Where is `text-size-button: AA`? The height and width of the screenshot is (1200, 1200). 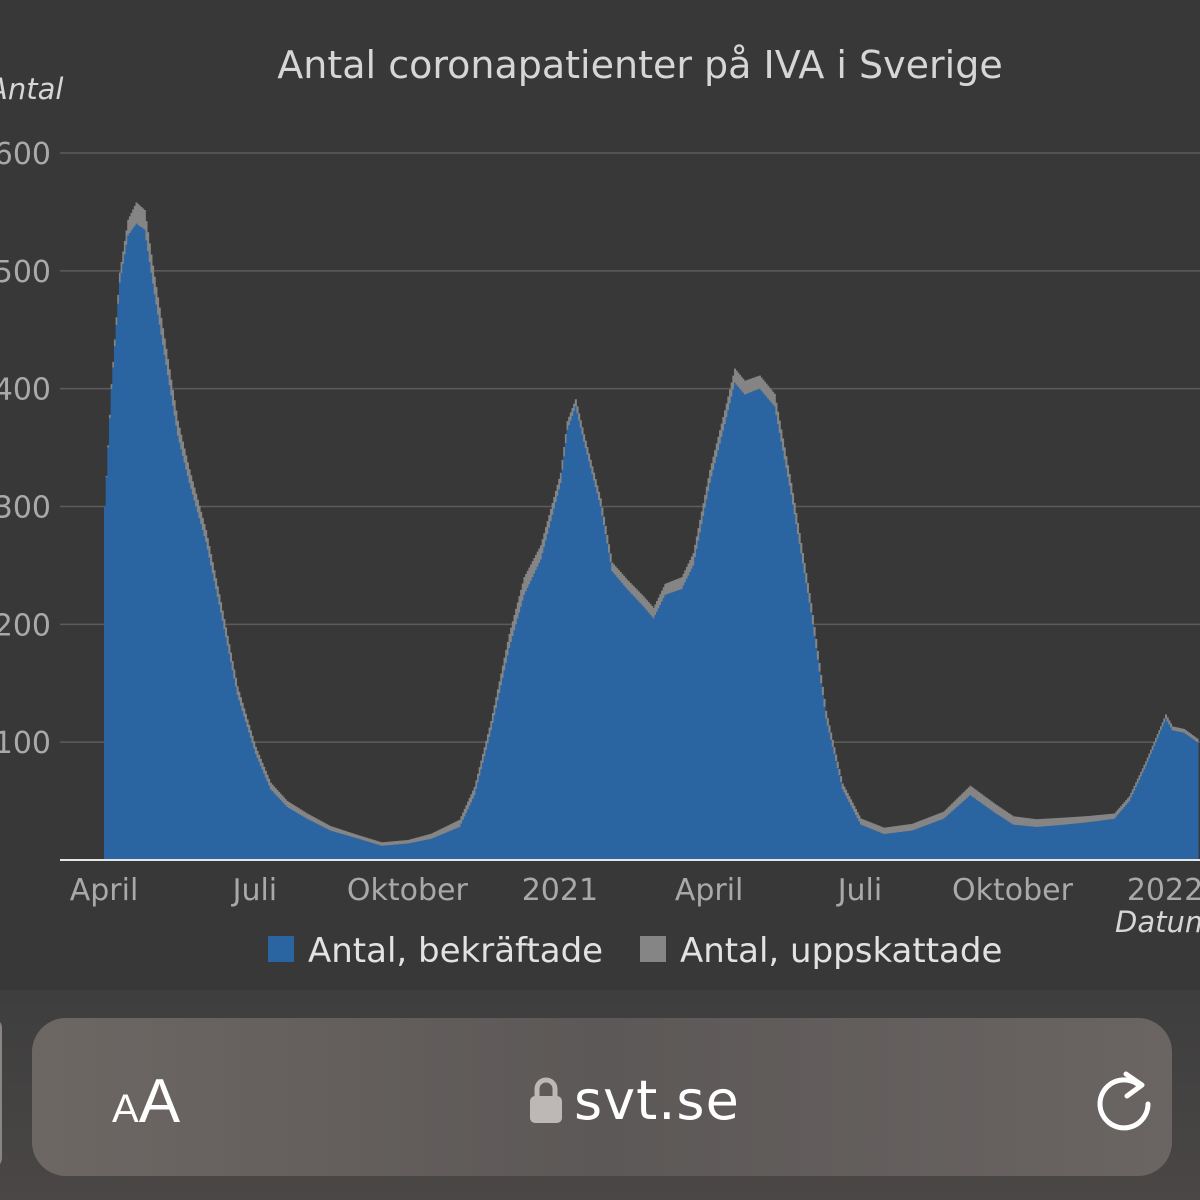
text-size-button: AA is located at coordinates (146, 1101).